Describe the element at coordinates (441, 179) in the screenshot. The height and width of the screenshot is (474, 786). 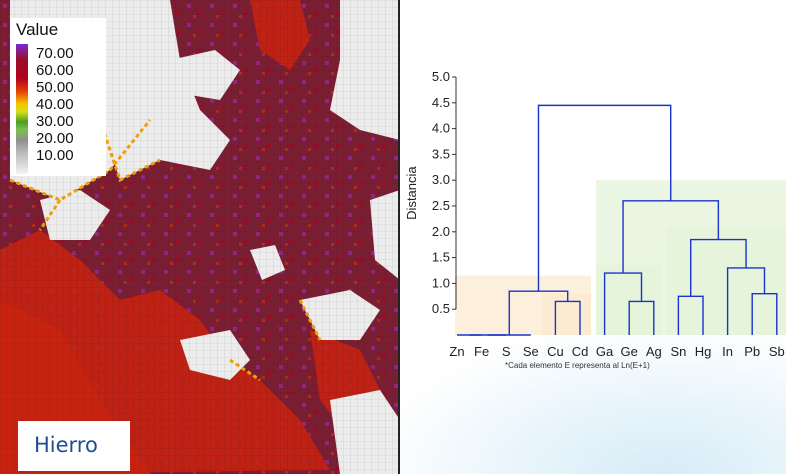
I see `y-tick-label: 3.0` at that location.